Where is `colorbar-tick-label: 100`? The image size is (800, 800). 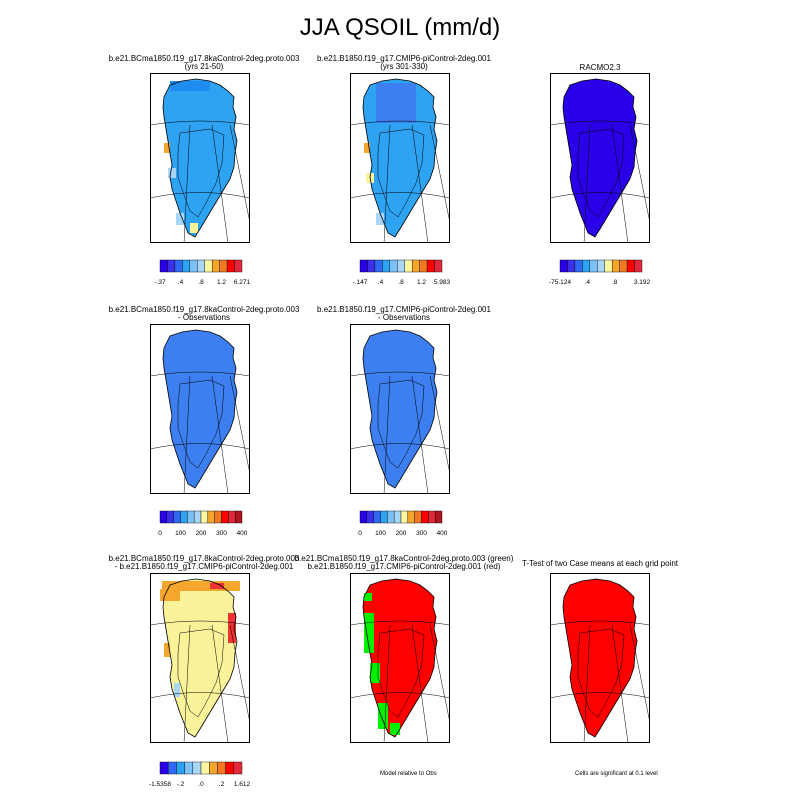
colorbar-tick-label: 100 is located at coordinates (180, 533).